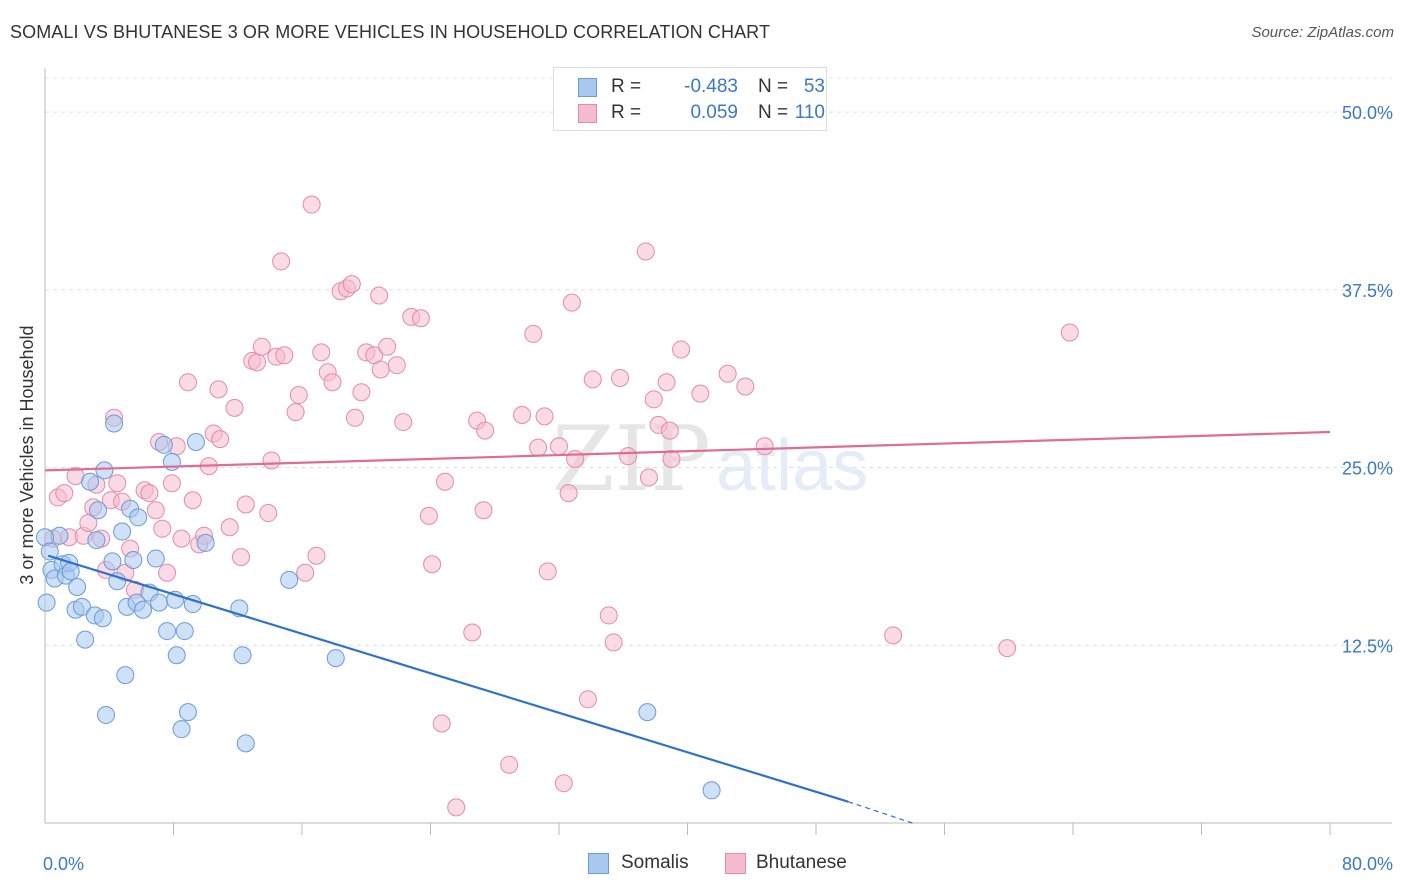 This screenshot has width=1406, height=892. Describe the element at coordinates (1322, 32) in the screenshot. I see `source-label: Source: ZipAtlas.com` at that location.